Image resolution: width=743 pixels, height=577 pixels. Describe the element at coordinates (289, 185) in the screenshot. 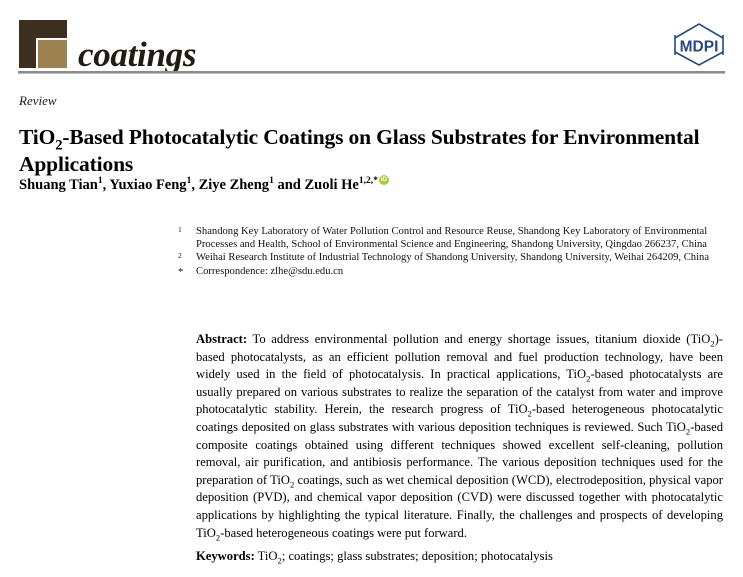

I see `author-separator-3: and` at that location.